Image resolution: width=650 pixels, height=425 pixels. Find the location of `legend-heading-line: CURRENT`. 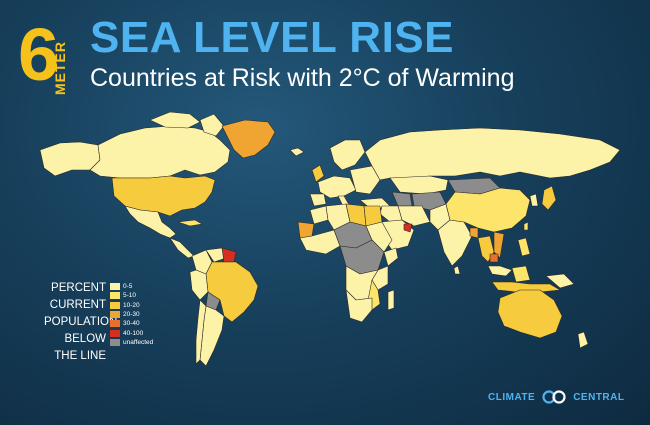

legend-heading-line: CURRENT is located at coordinates (77, 305).